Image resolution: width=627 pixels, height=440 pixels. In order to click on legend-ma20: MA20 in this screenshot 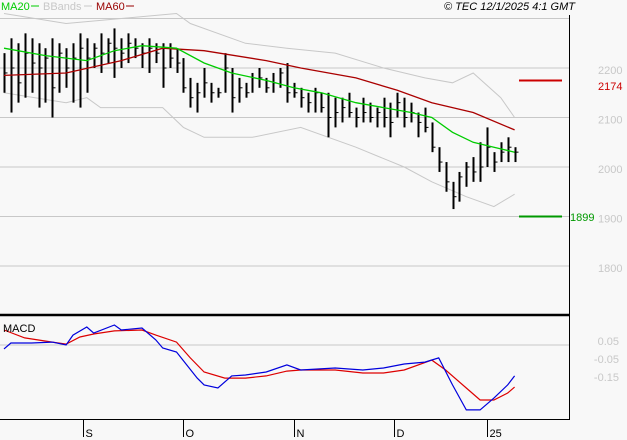, I will do `click(15, 7)`.